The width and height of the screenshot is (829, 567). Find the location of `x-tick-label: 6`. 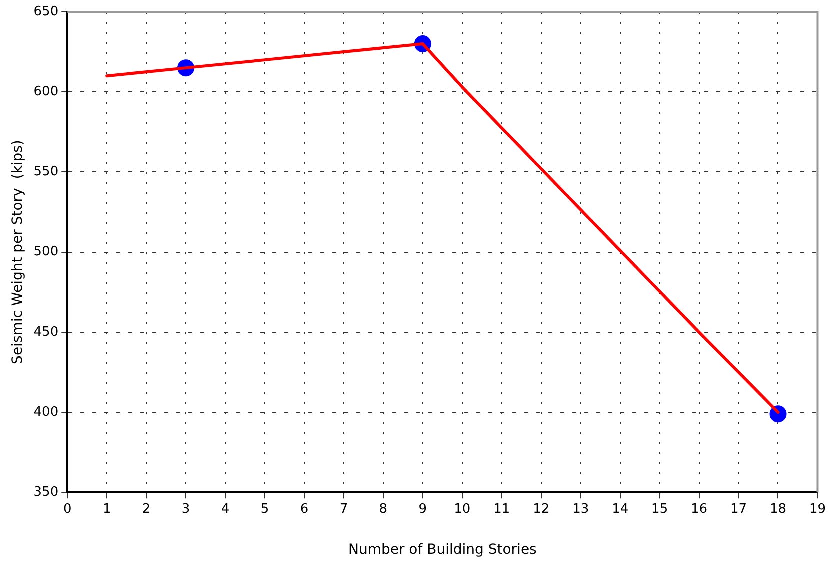

x-tick-label: 6 is located at coordinates (304, 509).